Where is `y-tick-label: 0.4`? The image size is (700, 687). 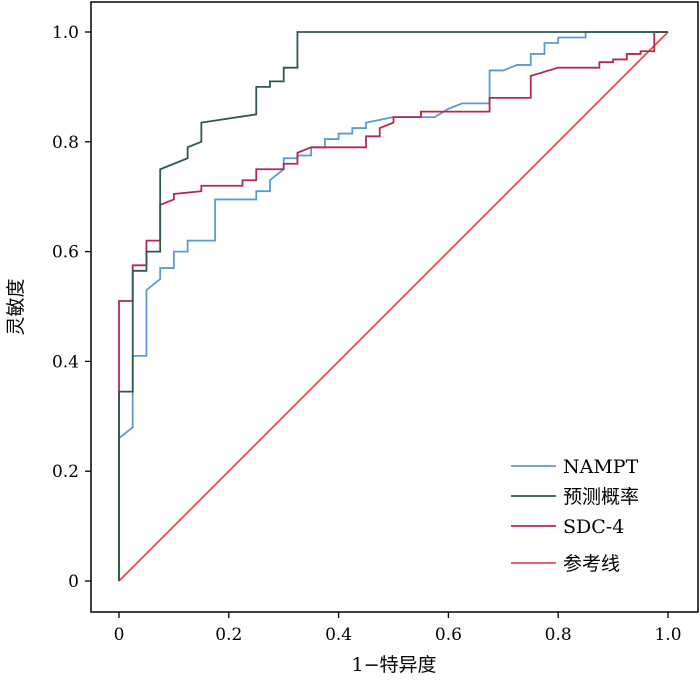
y-tick-label: 0.4 is located at coordinates (65, 362).